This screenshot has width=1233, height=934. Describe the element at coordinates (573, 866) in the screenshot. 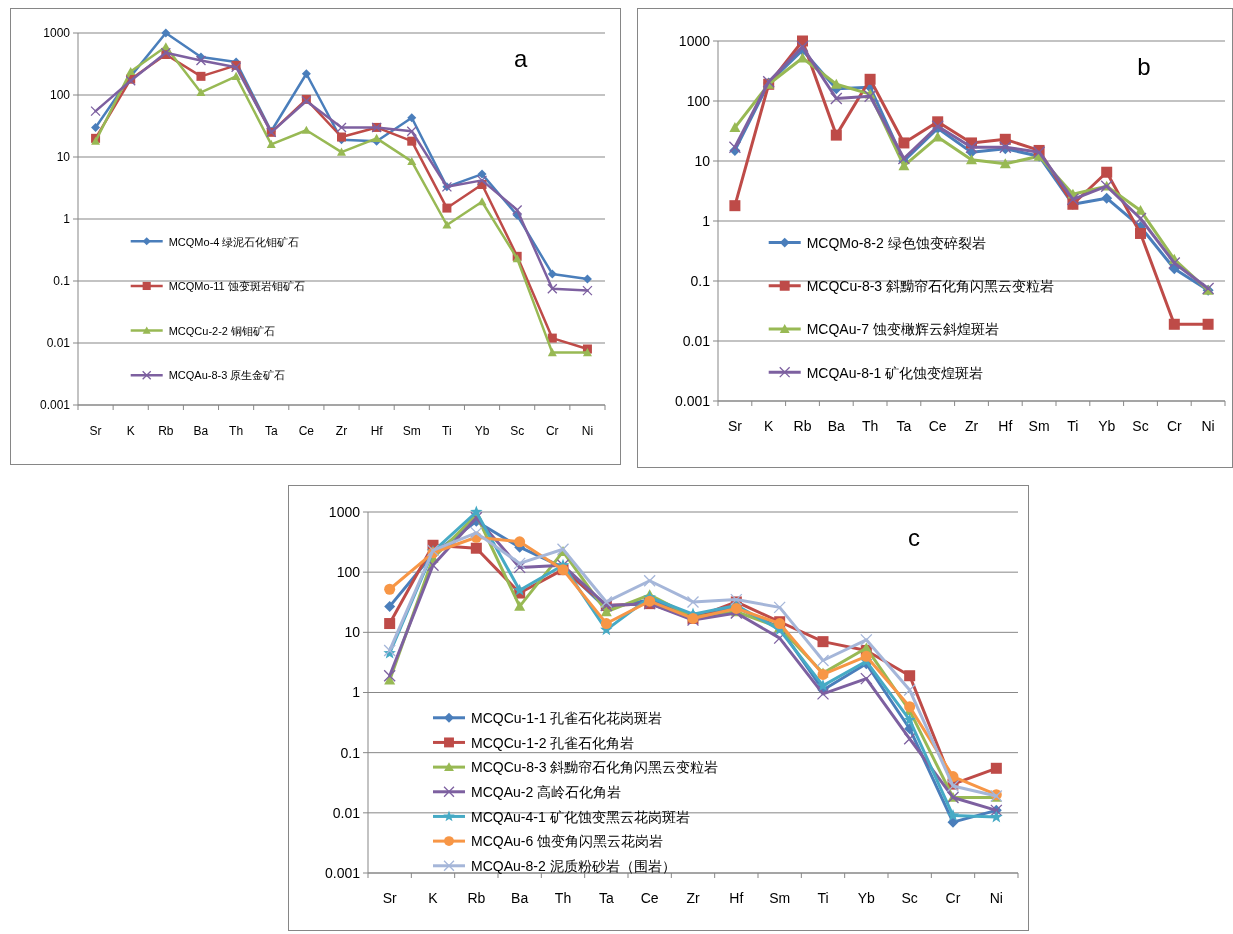

I see `legend-label: MCQAu-8-2 泥质粉砂岩（围岩）` at that location.